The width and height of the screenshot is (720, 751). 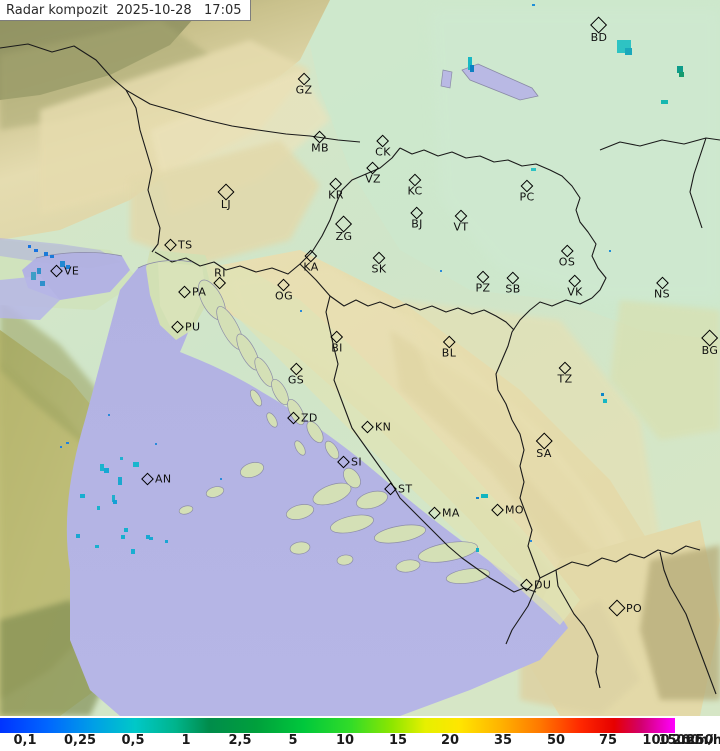 I want to click on legend-tick-13: 150, so click(x=672, y=740).